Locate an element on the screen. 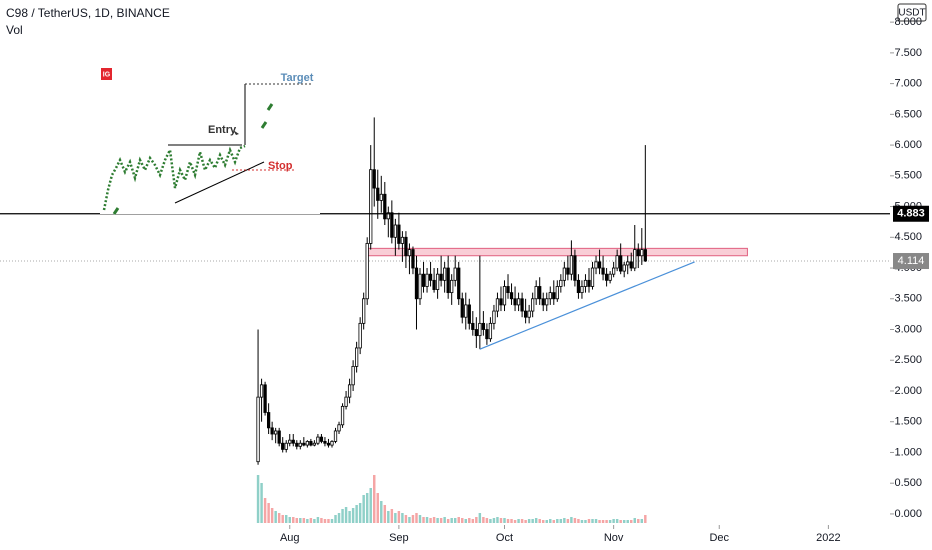 The height and width of the screenshot is (550, 932). y-tick-label: 3.500 is located at coordinates (908, 299).